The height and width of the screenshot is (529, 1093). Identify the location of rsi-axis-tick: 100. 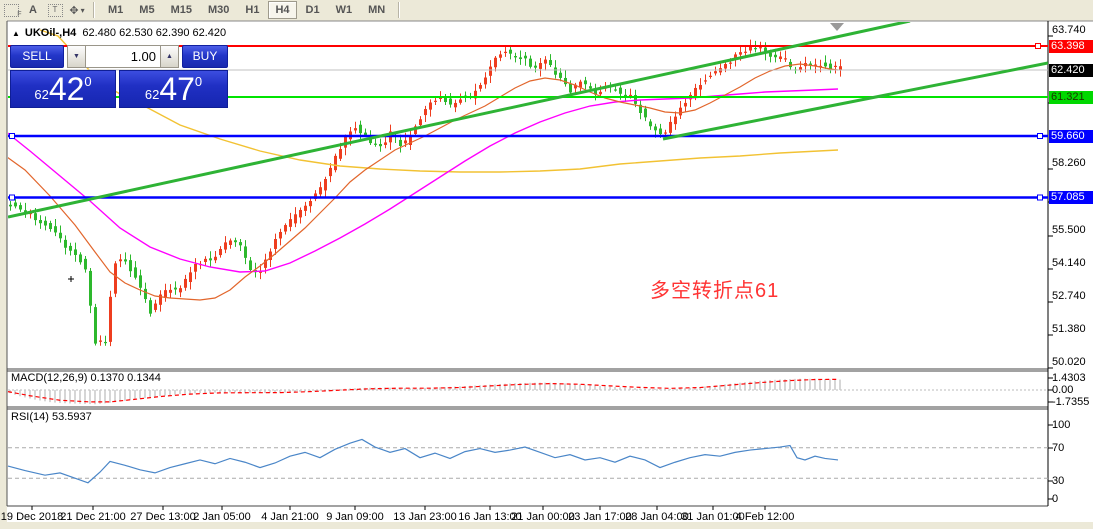
(1061, 425).